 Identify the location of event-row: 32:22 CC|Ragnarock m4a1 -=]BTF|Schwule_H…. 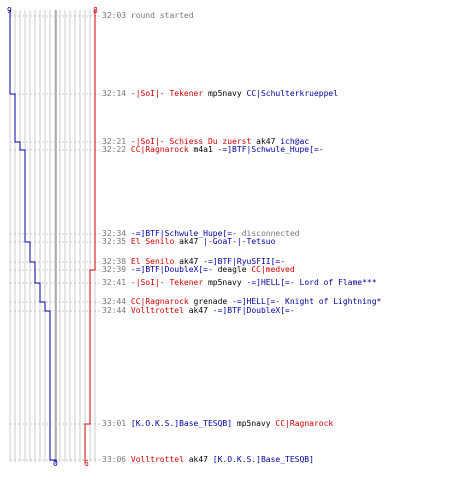
(213, 149).